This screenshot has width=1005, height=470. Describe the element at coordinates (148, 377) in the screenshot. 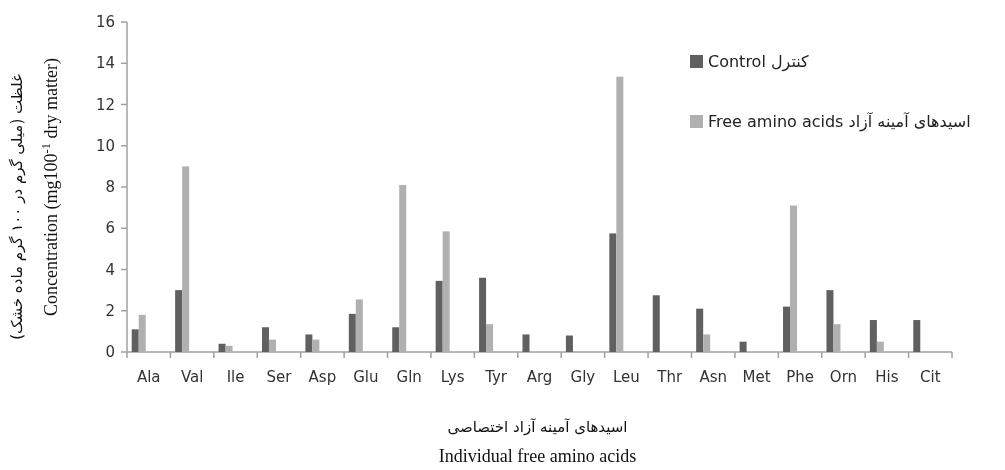

I see `x-tick-label: Ala` at that location.